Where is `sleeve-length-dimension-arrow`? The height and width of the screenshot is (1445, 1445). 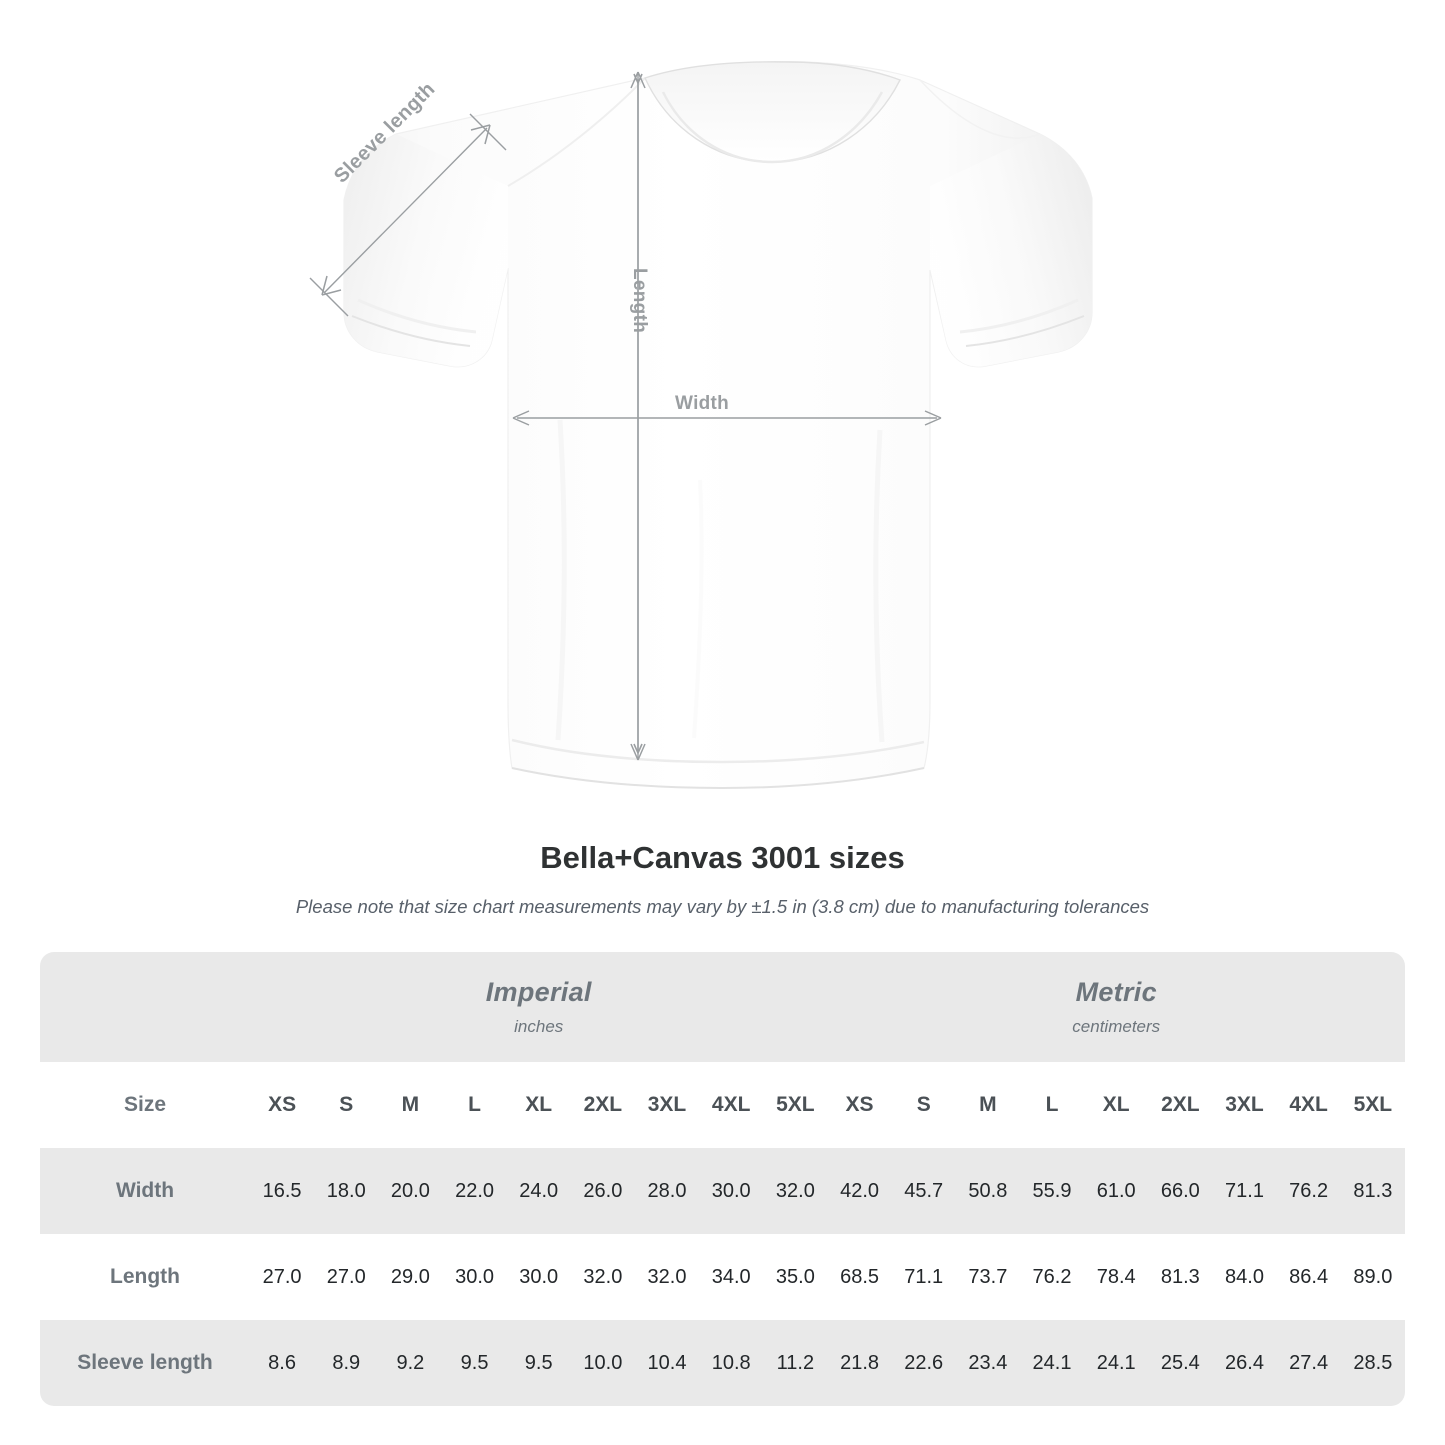
sleeve-length-dimension-arrow is located at coordinates (408, 215).